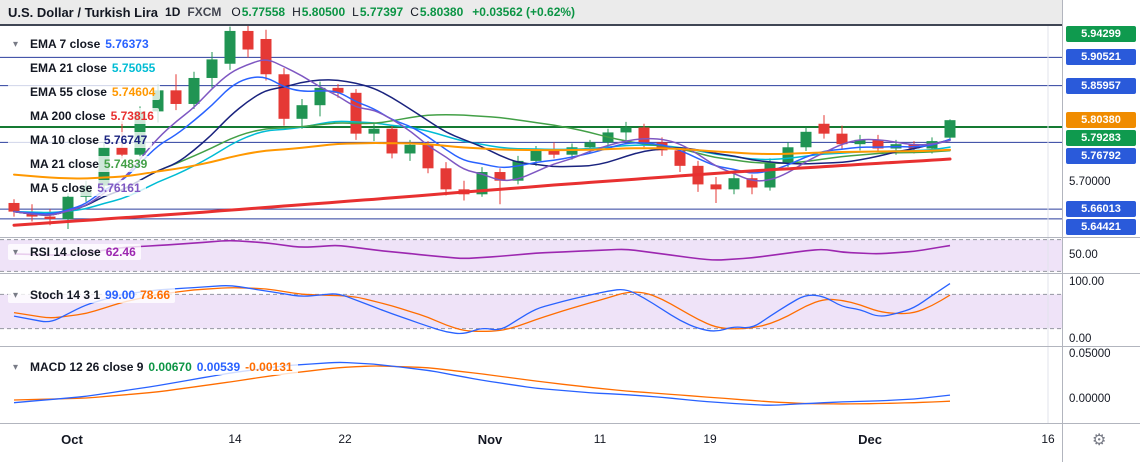 Image resolution: width=1140 pixels, height=462 pixels. What do you see at coordinates (83, 12) in the screenshot?
I see `symbol-title: U.S. Dollar / Turkish Lira` at bounding box center [83, 12].